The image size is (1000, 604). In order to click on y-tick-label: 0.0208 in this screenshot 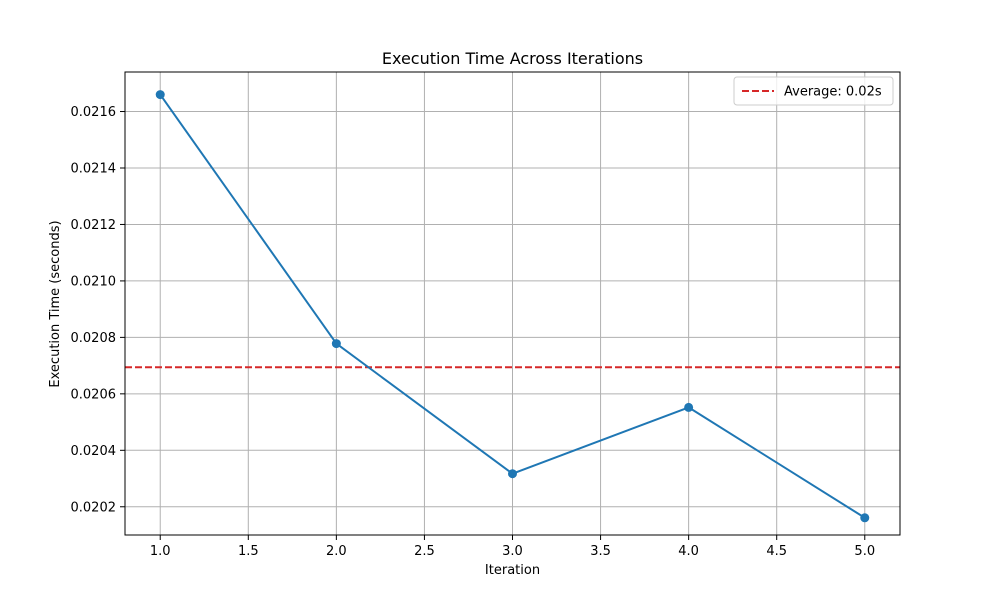, I will do `click(94, 338)`.